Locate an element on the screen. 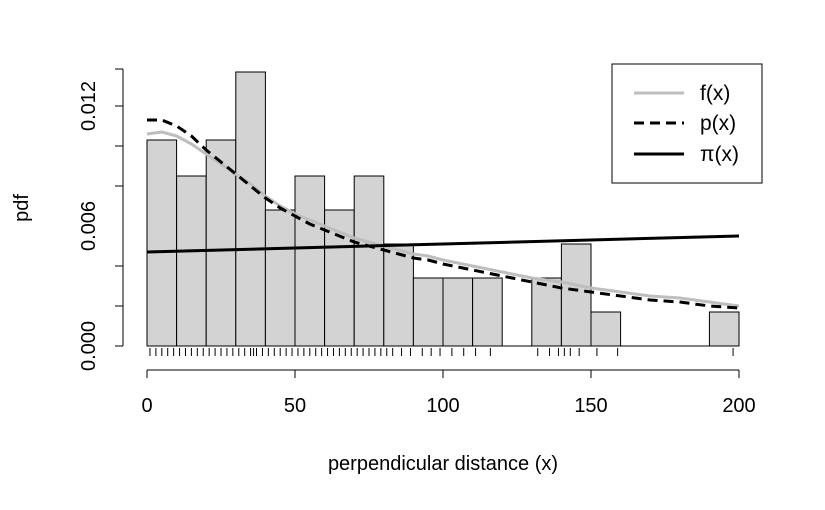 This screenshot has height=510, width=825. y-axis: 0.000 0.006 0.012 is located at coordinates (101, 219).